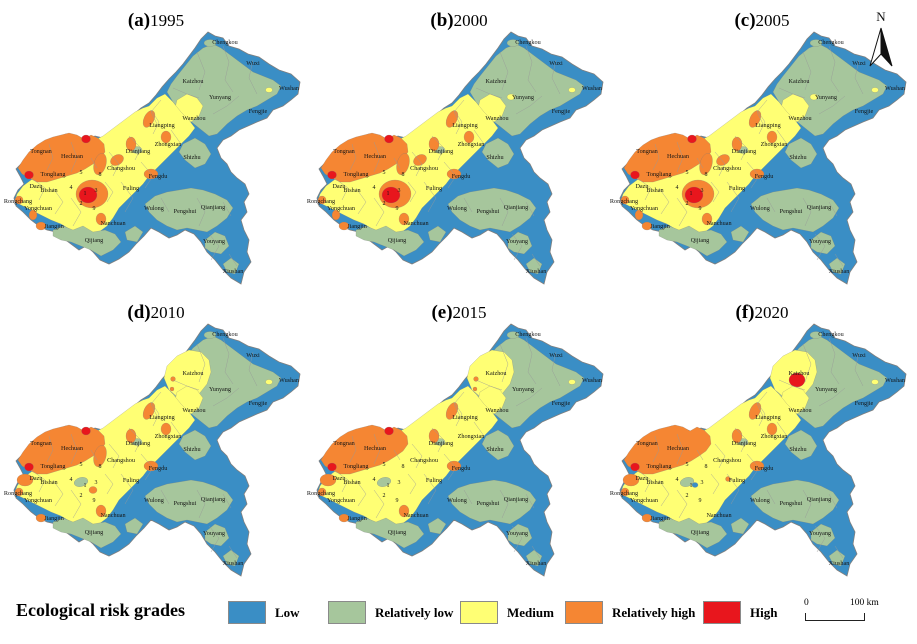 The width and height of the screenshot is (917, 644). Describe the element at coordinates (479, 612) in the screenshot. I see `legend-swatch-medium` at that location.